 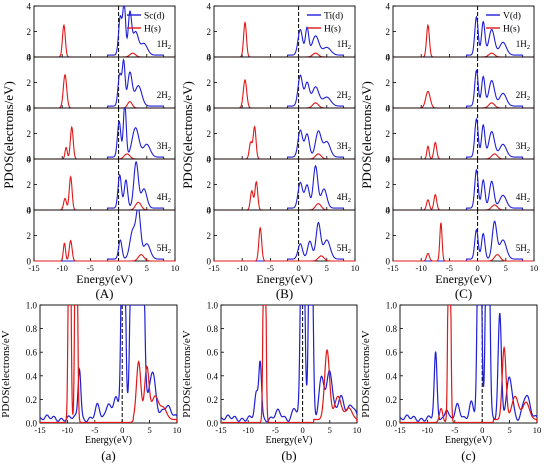 I want to click on row-label: 2H2, so click(x=523, y=96).